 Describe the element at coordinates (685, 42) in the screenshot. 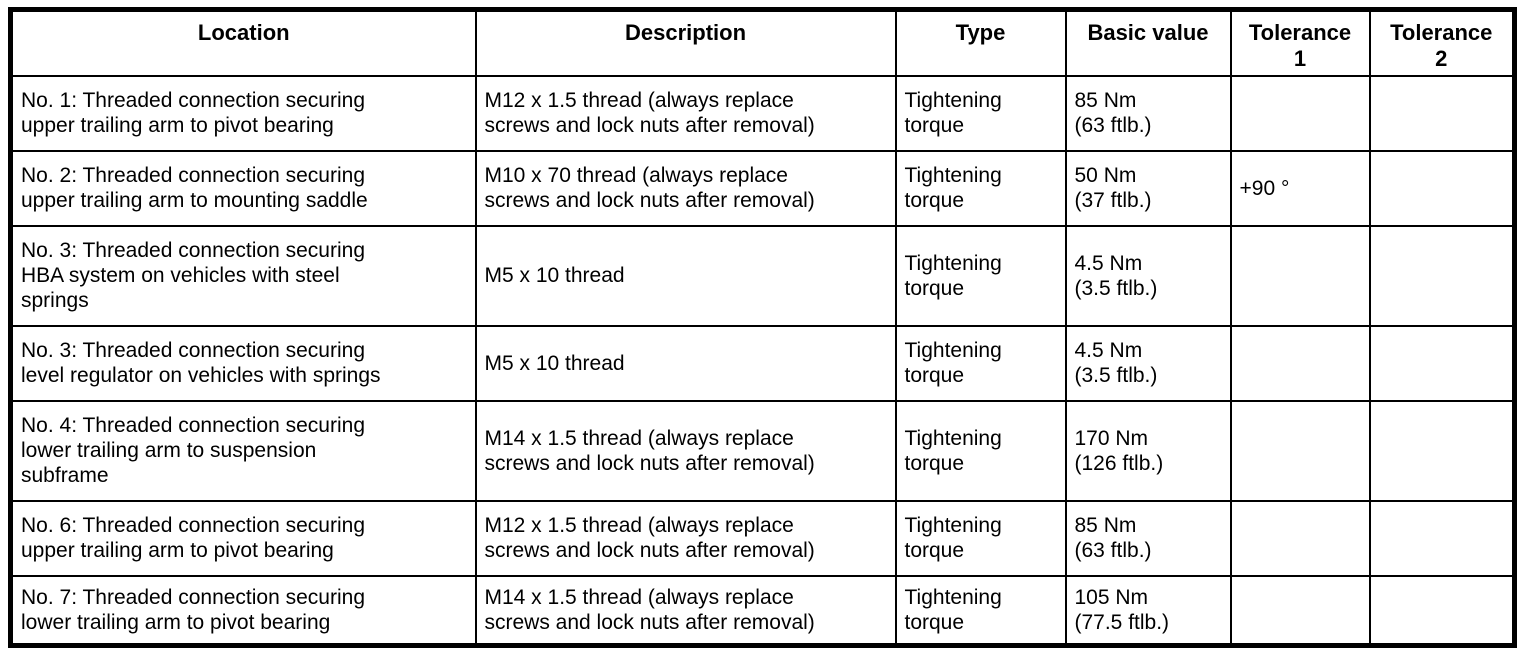

I see `column-header-description: Description` at that location.